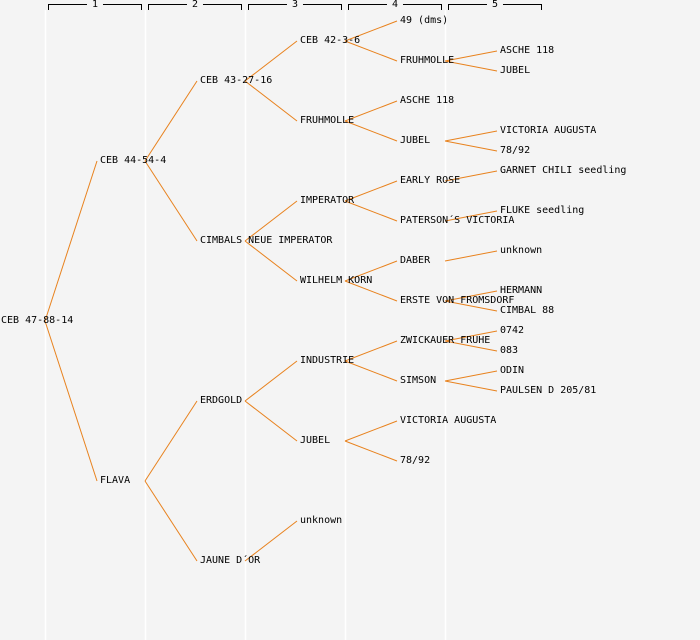 This screenshot has width=700, height=640. I want to click on tree-node-0742: 0742, so click(512, 330).